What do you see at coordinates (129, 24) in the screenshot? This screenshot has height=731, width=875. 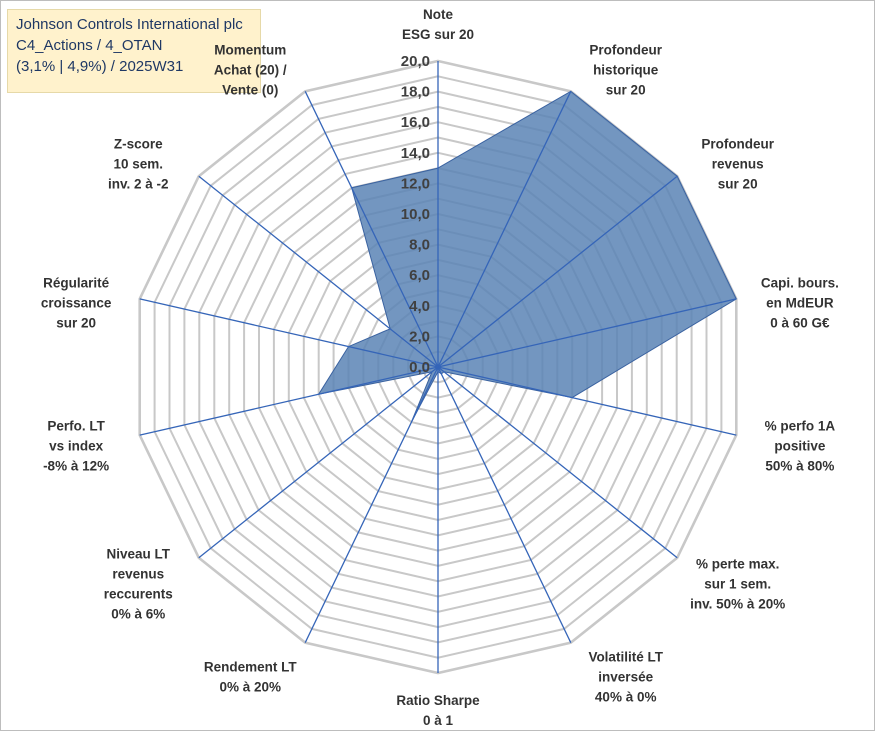 I see `chart-title-line-1: Johnson Controls International plc` at bounding box center [129, 24].